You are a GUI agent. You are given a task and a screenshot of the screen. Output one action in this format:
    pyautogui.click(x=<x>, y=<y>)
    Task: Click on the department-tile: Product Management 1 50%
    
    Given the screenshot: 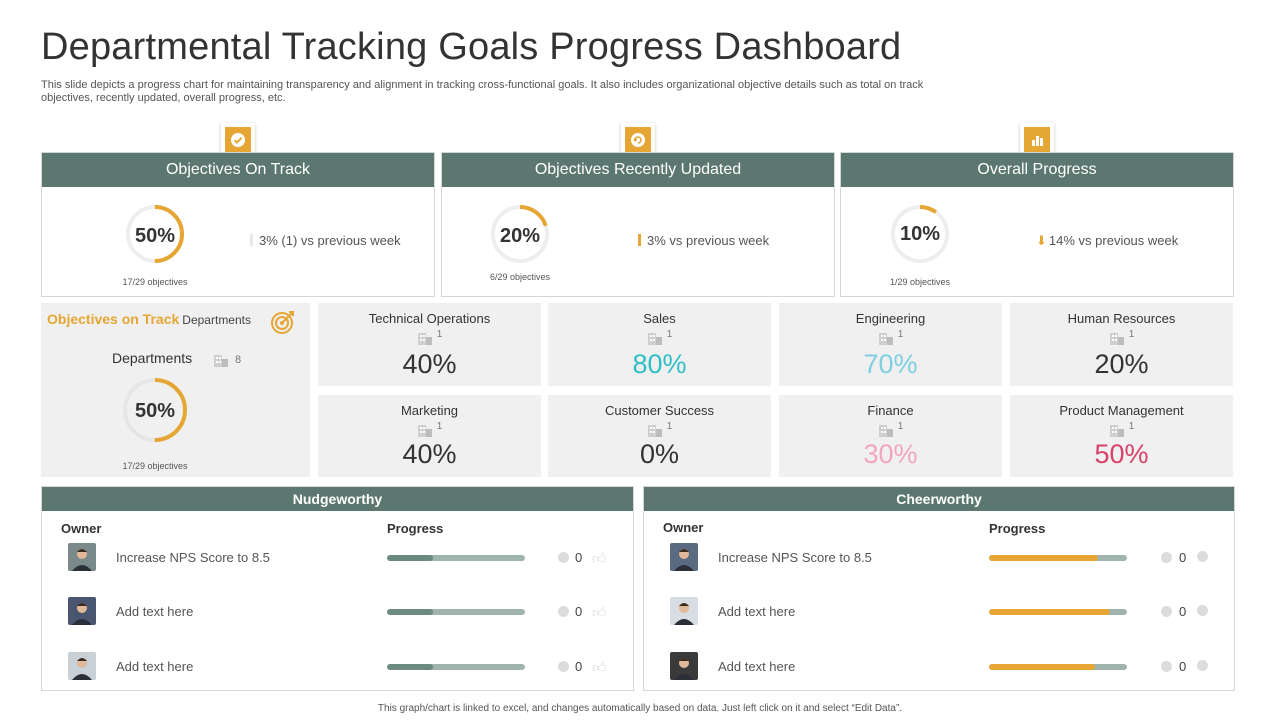 What is the action you would take?
    pyautogui.click(x=1121, y=436)
    